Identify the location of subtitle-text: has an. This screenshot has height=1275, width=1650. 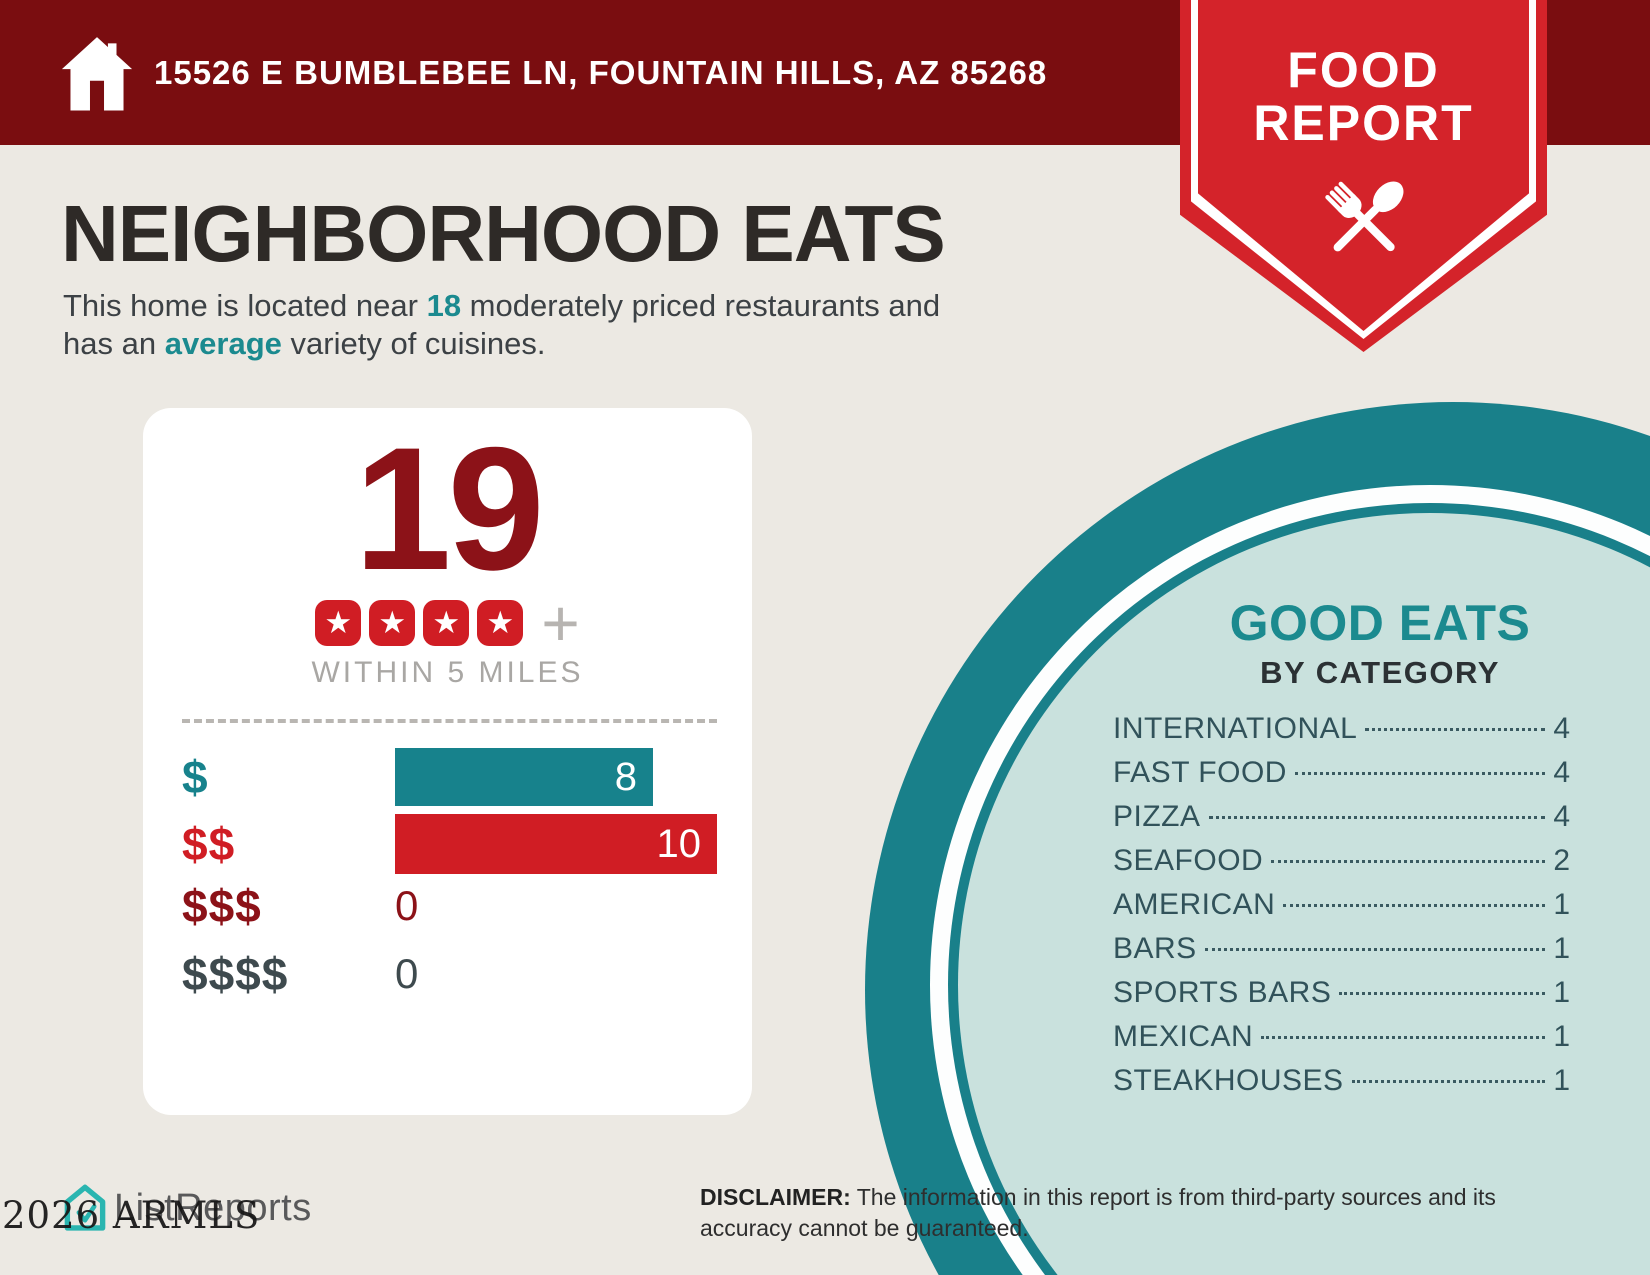
(114, 343).